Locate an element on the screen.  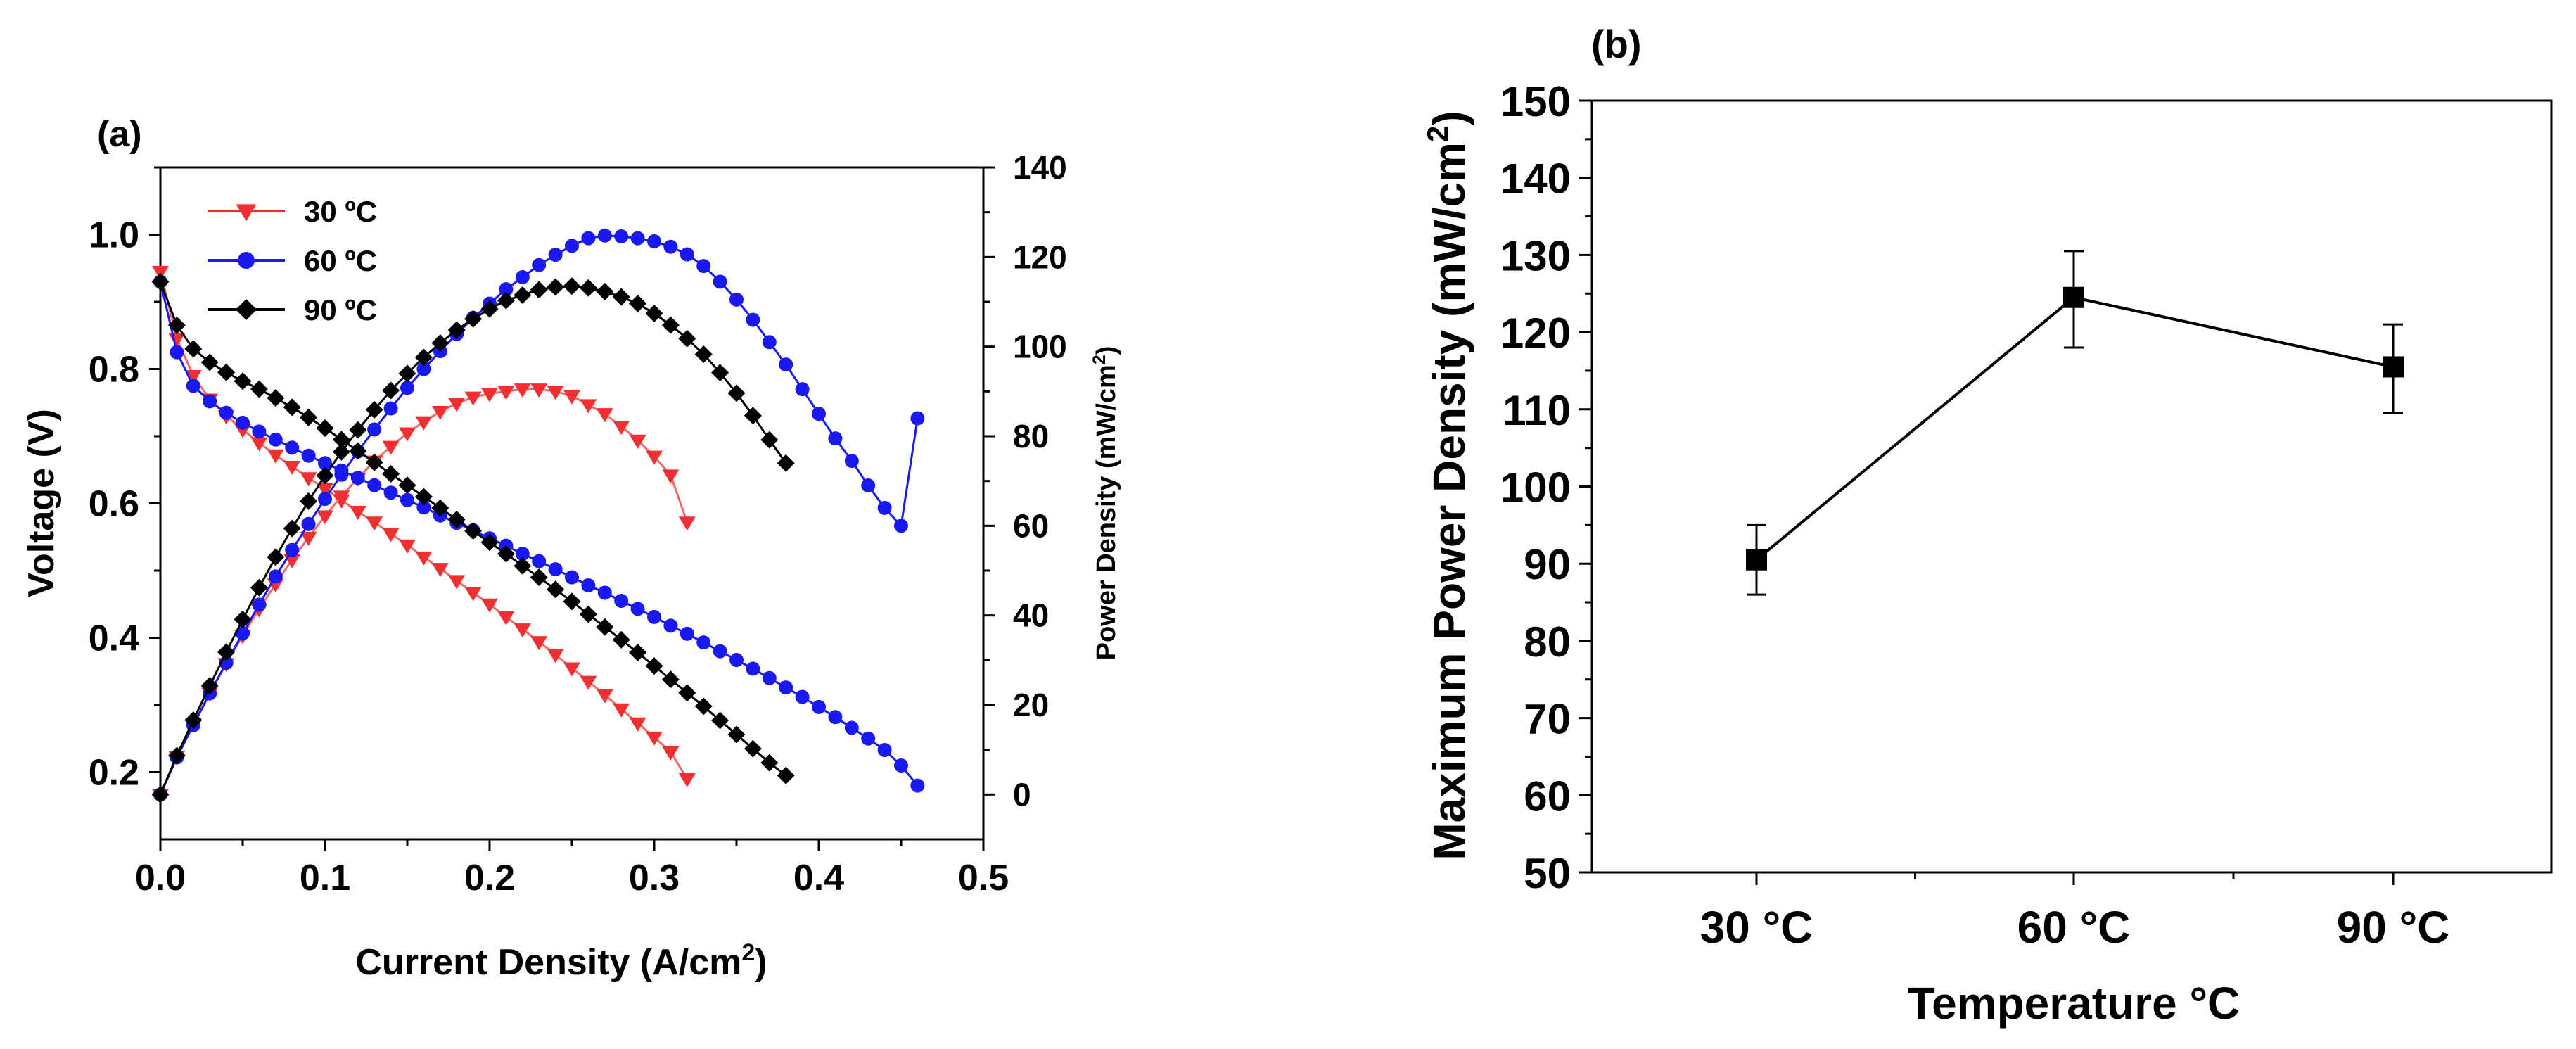
panel-a-y2-axis-title: Power Density (mW/cm2) is located at coordinates (1105, 503).